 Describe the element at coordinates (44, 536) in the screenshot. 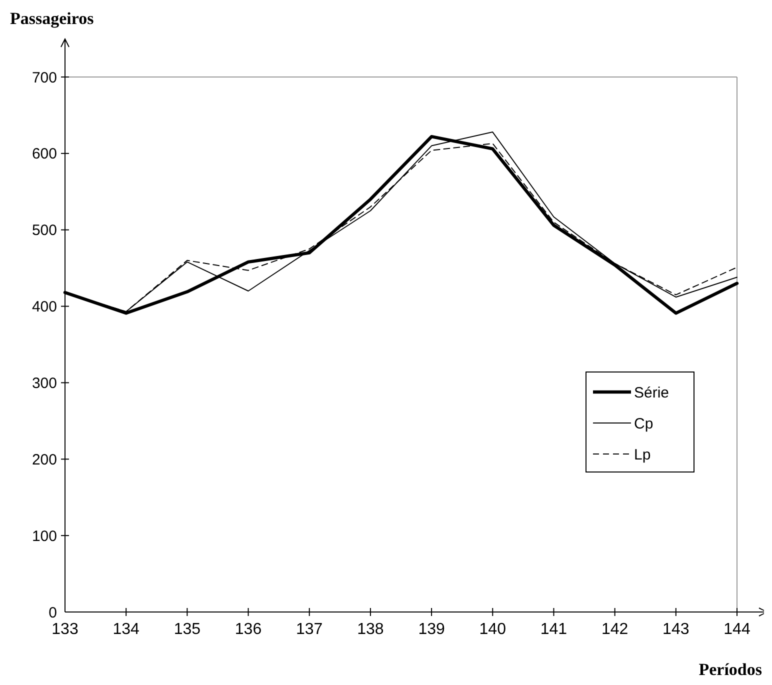

I see `y-tick-label: 100` at that location.